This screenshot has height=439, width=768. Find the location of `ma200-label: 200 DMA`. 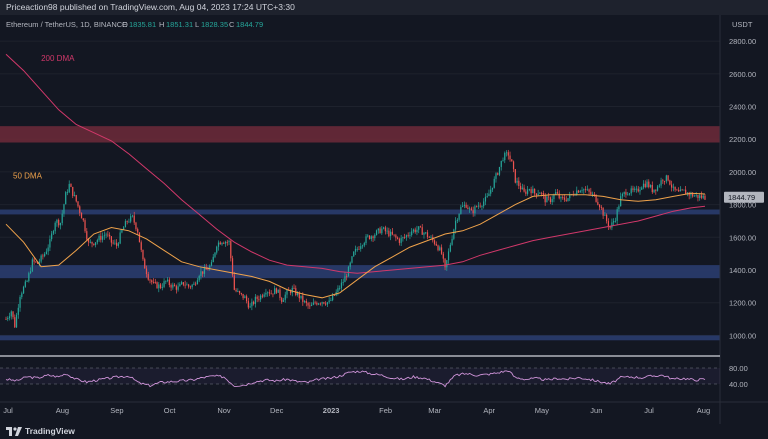

ma200-label: 200 DMA is located at coordinates (58, 58).